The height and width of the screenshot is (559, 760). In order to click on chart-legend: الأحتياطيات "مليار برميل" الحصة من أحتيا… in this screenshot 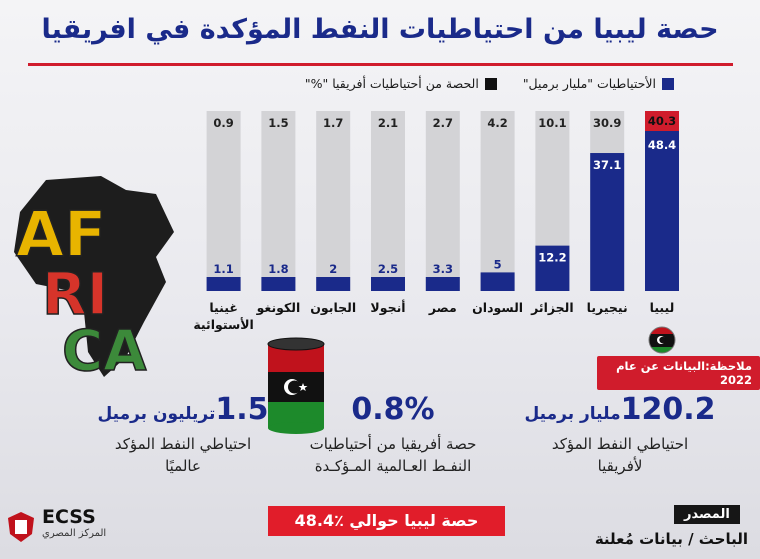, I will do `click(489, 83)`.